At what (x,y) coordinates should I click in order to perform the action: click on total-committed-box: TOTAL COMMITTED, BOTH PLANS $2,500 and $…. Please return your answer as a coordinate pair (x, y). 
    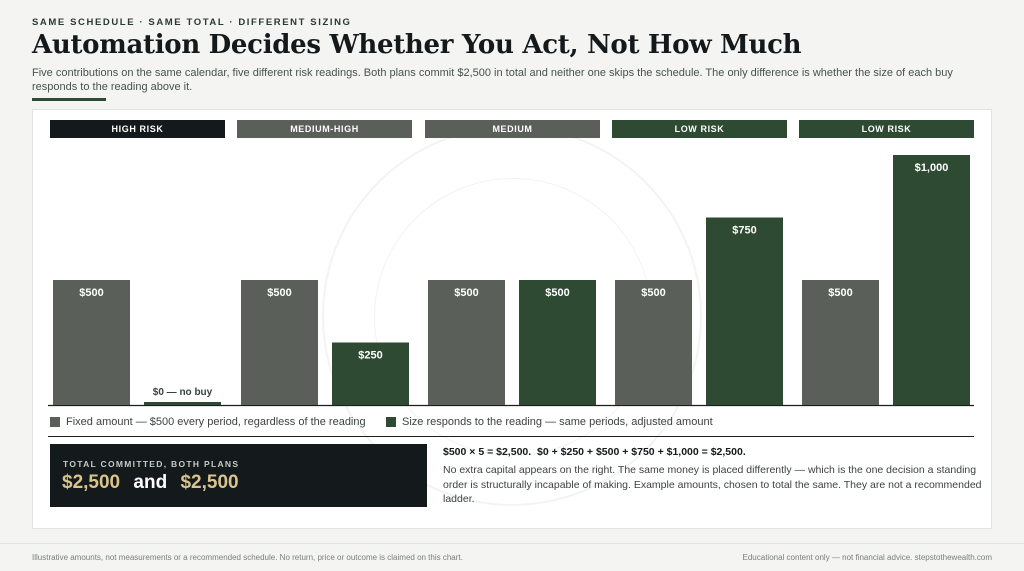
    Looking at the image, I should click on (238, 475).